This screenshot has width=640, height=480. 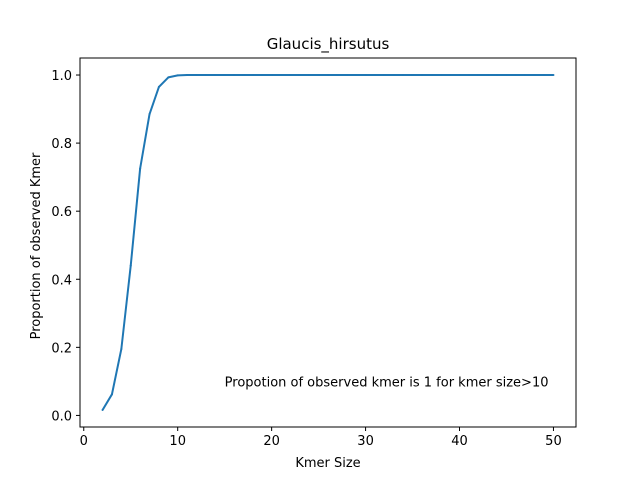 What do you see at coordinates (61, 280) in the screenshot?
I see `y-tick-label: 0.4` at bounding box center [61, 280].